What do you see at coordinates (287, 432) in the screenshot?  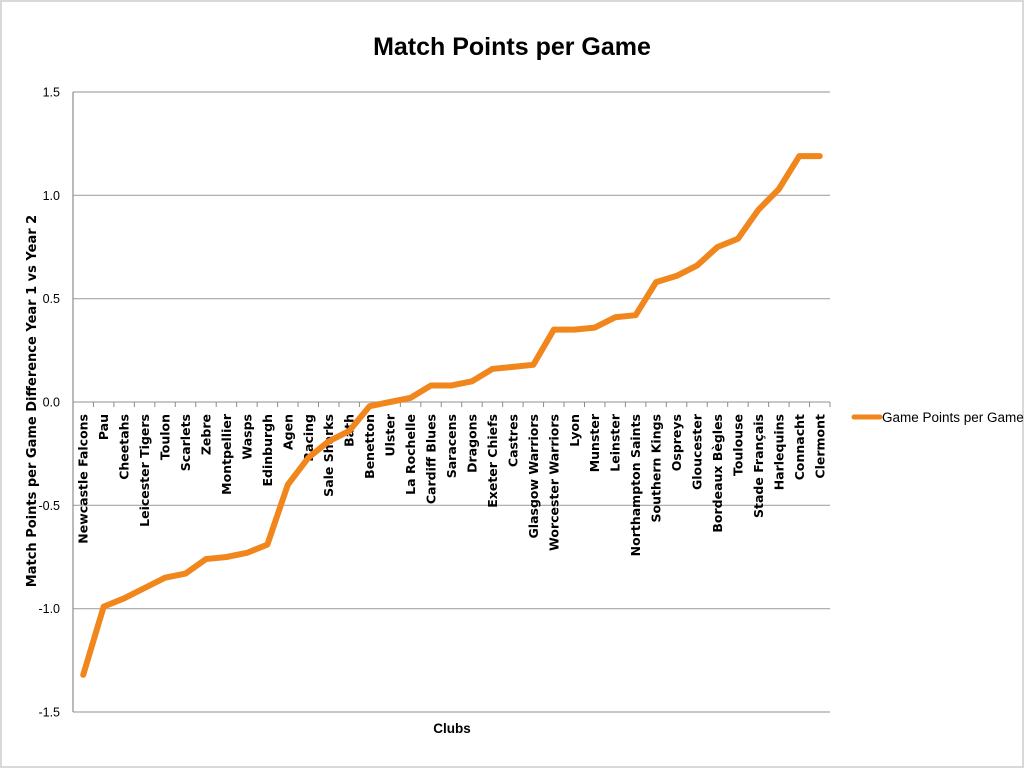 I see `x-tick-label: Agen` at bounding box center [287, 432].